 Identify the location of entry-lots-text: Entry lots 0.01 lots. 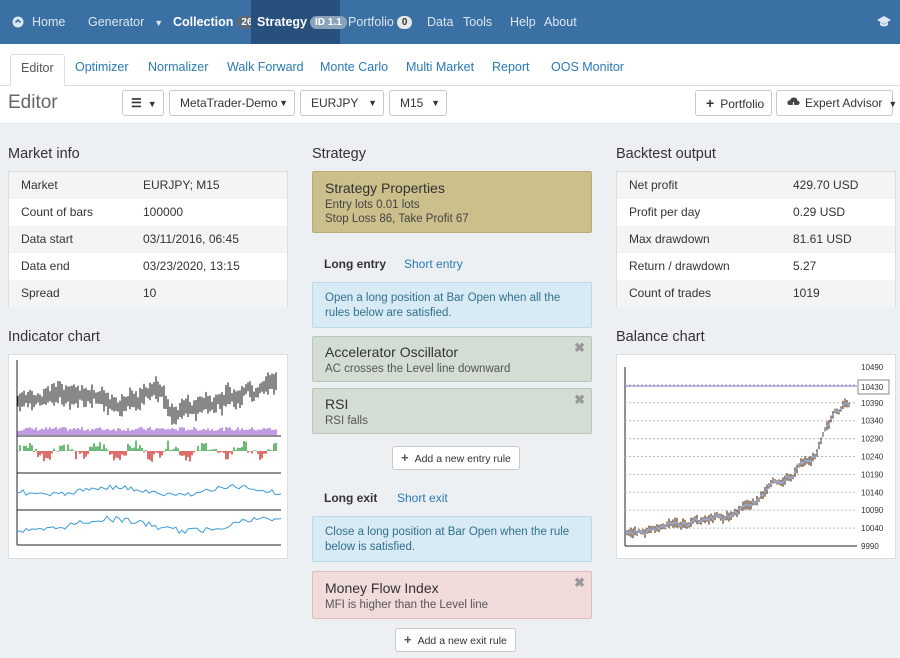
(372, 205).